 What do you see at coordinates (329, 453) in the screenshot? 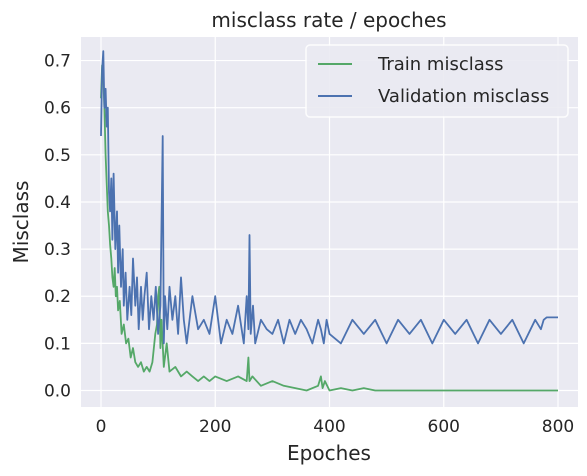
I see `x-axis-label: Epoches` at bounding box center [329, 453].